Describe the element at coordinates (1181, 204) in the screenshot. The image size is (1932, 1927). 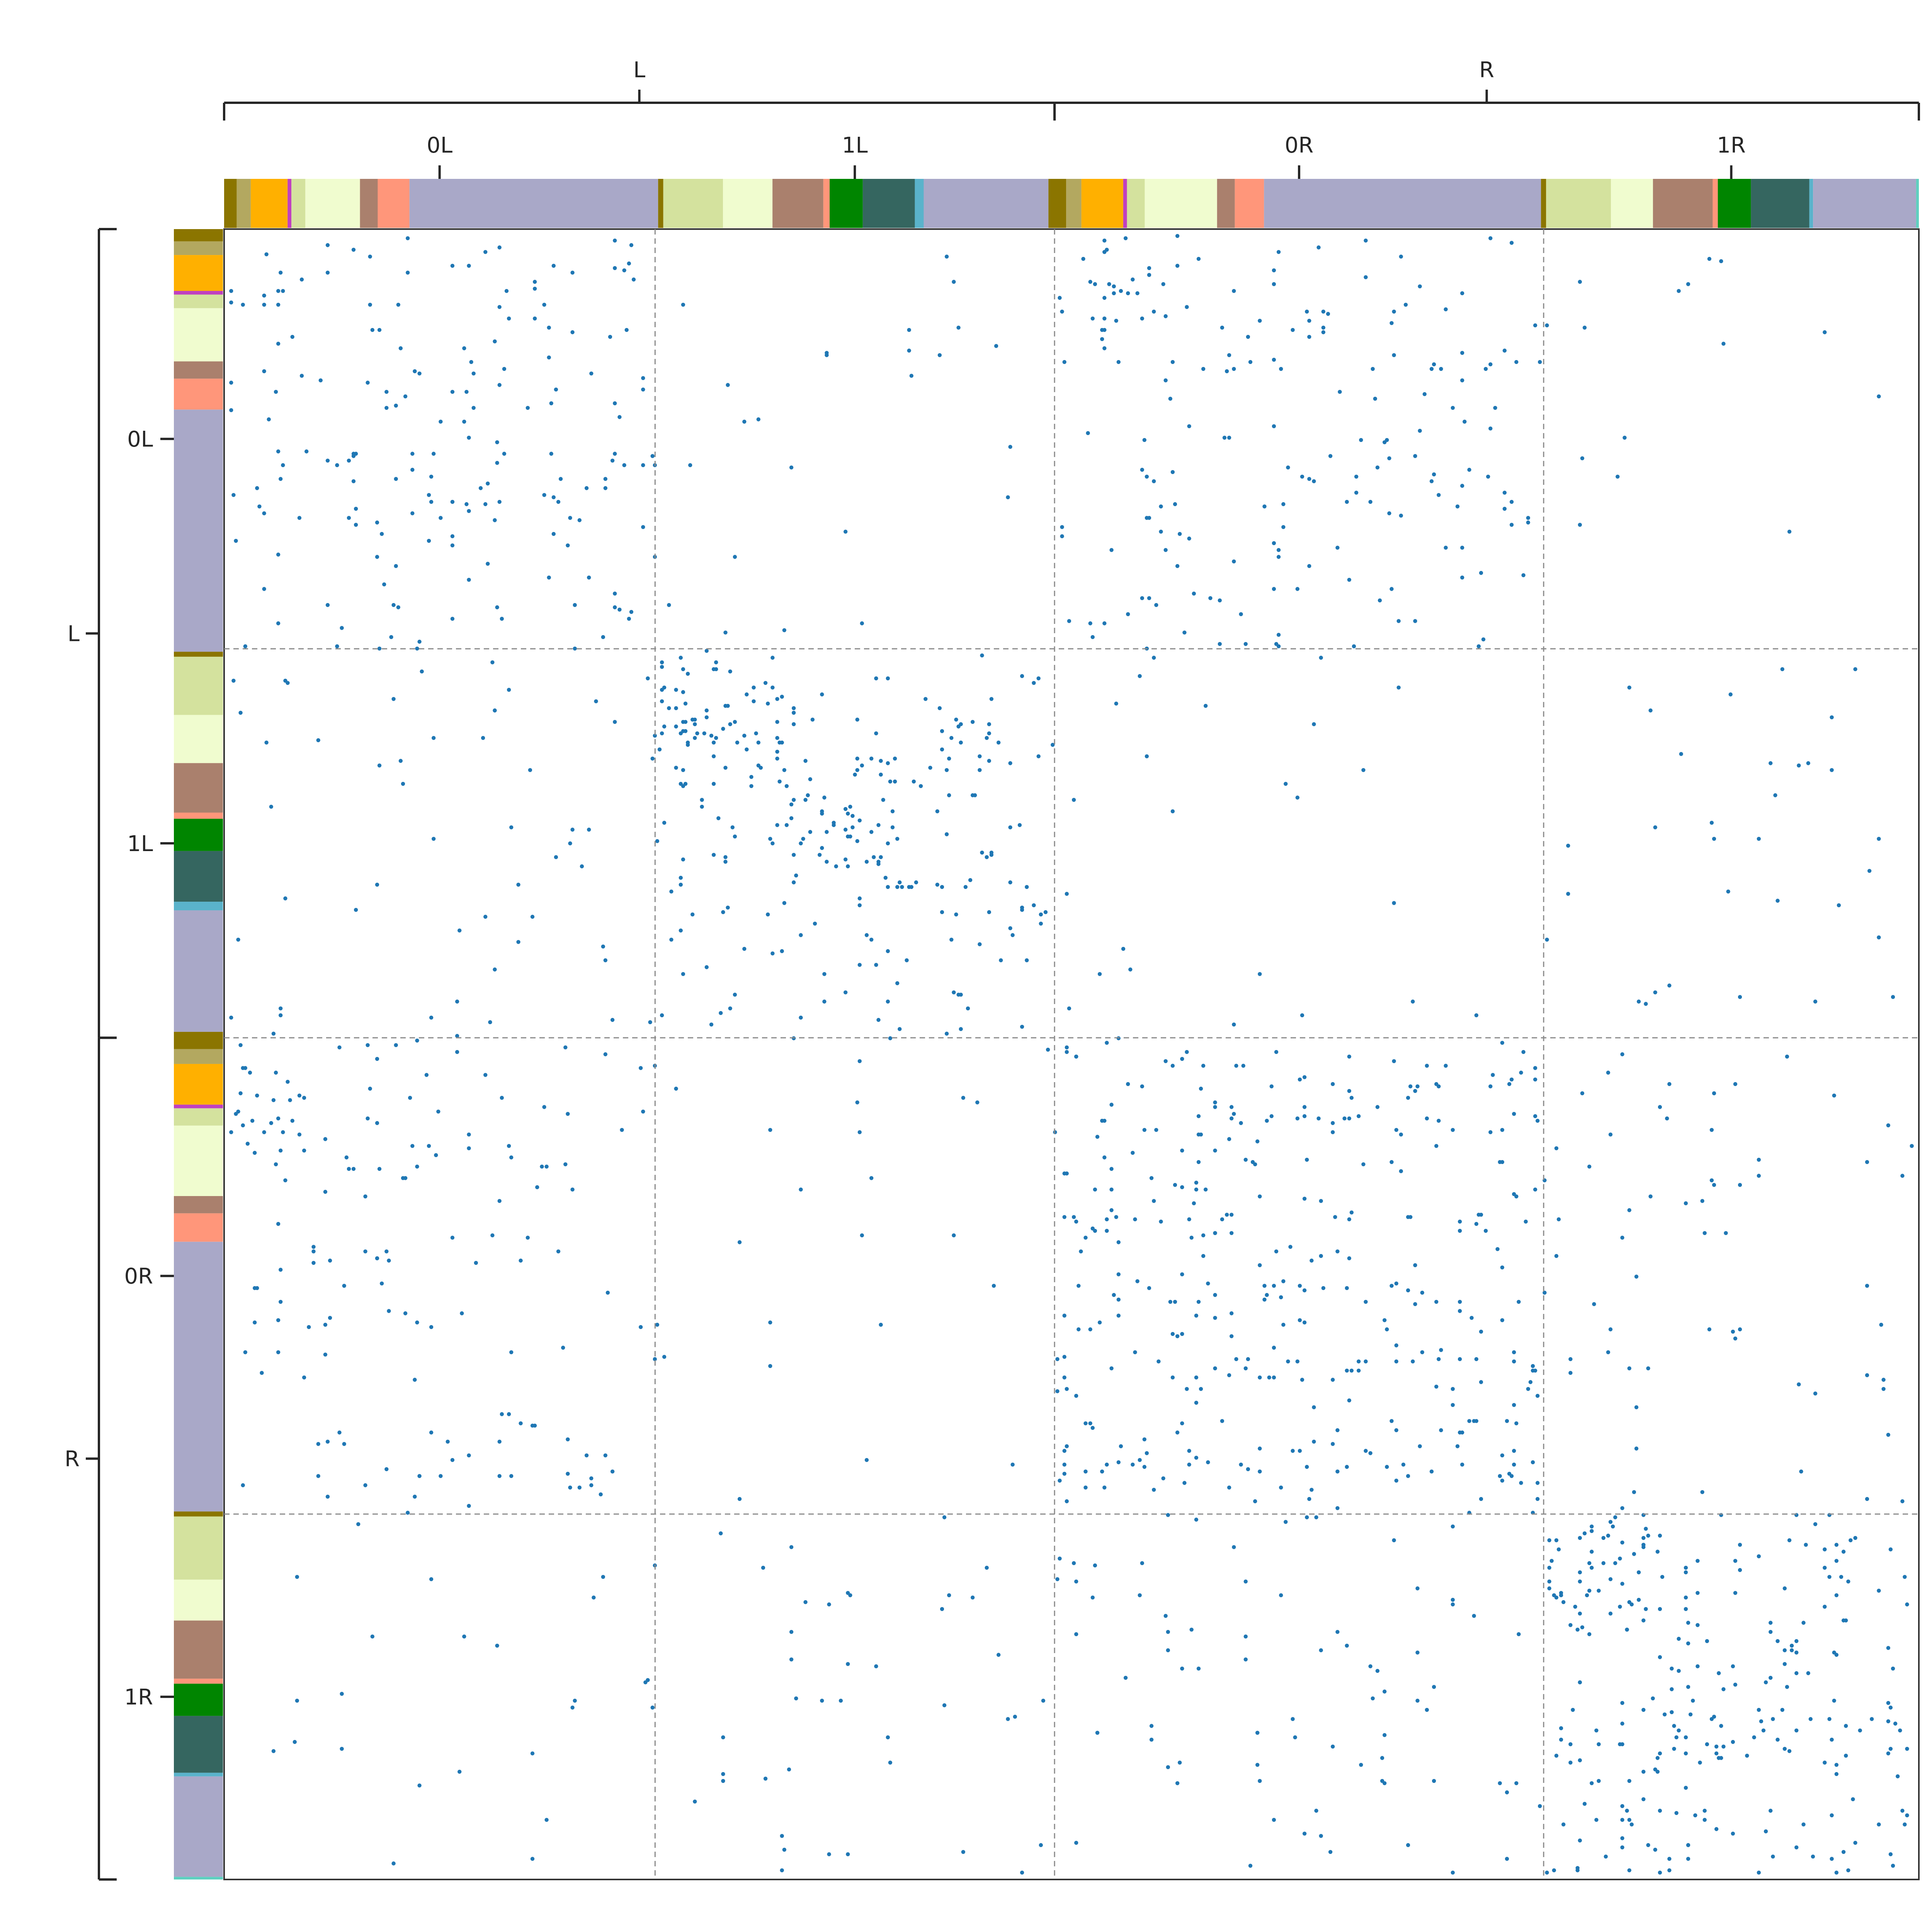
I see `class-segment-c6` at that location.